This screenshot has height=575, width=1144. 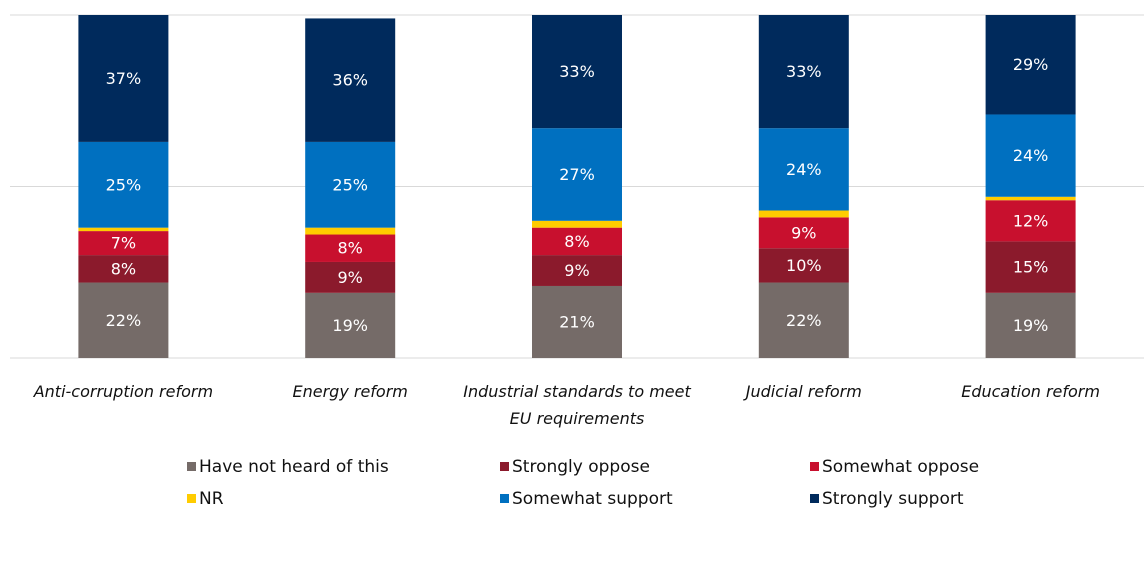 I want to click on data-label: 37%, so click(x=124, y=78).